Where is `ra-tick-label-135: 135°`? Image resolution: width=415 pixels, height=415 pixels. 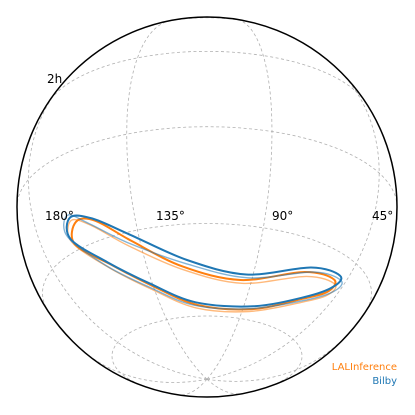
ra-tick-label-135: 135° is located at coordinates (170, 216).